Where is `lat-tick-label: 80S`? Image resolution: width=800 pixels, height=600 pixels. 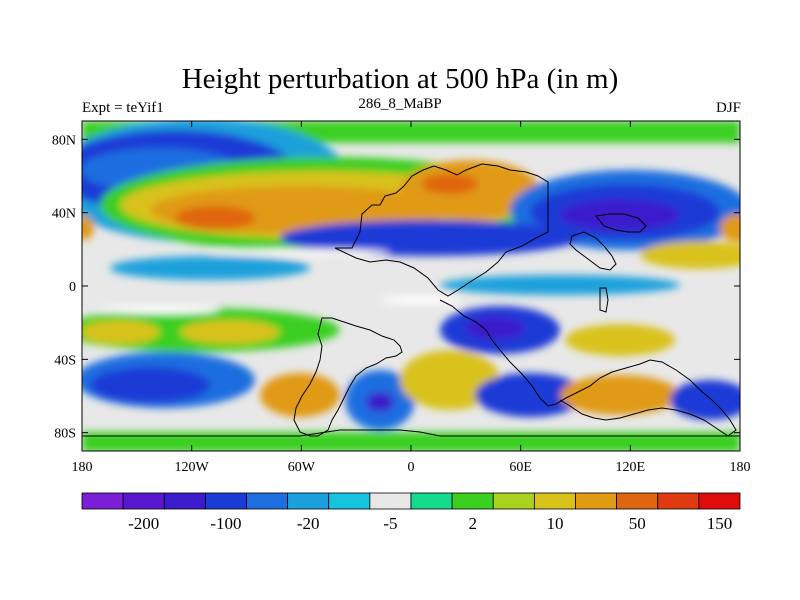
lat-tick-label: 80S is located at coordinates (65, 434).